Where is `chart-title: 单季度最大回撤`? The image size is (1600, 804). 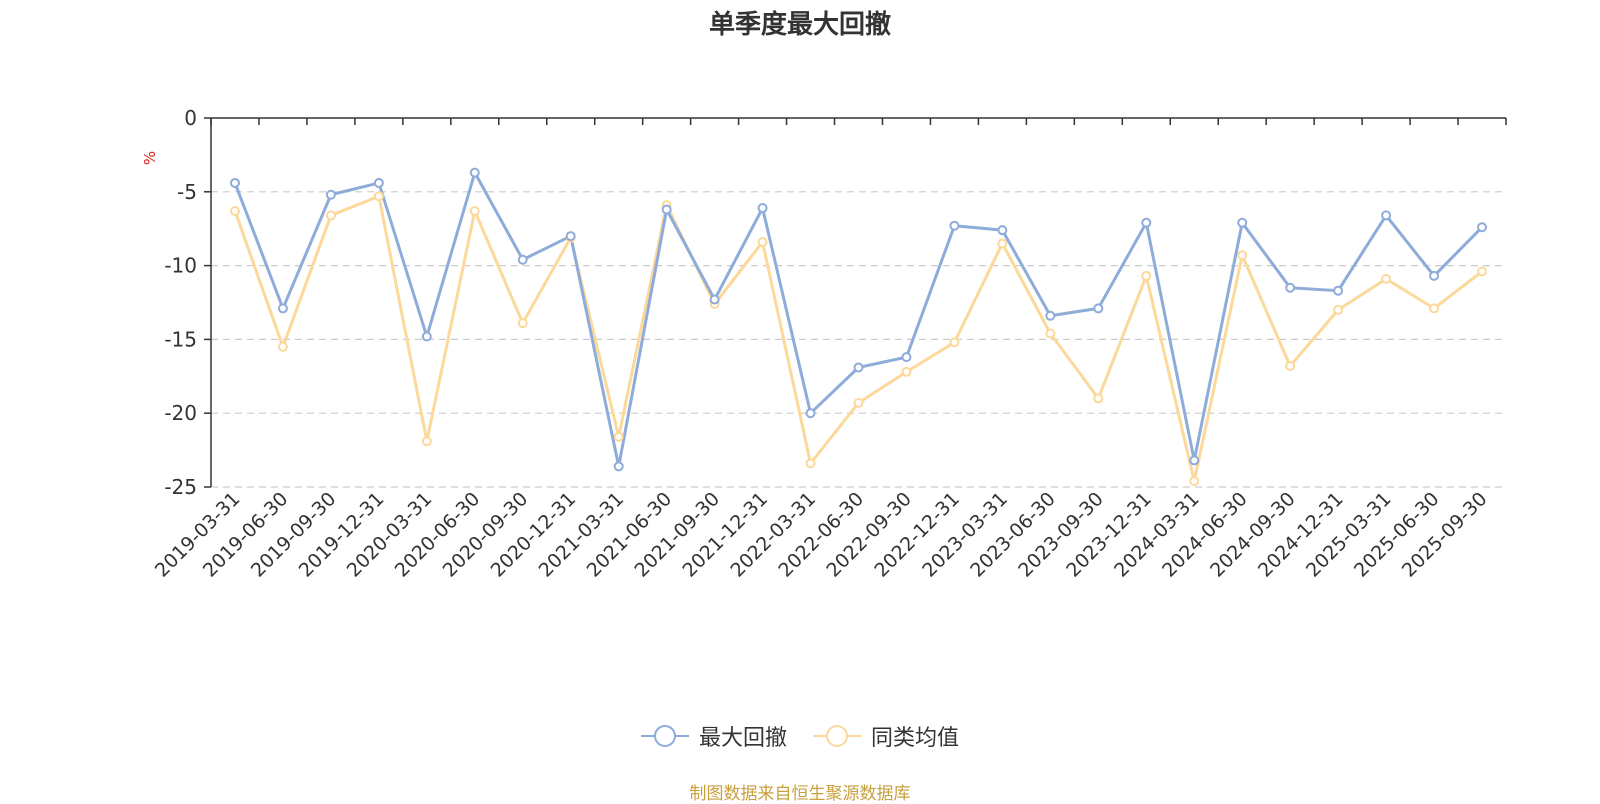
chart-title: 单季度最大回撤 is located at coordinates (799, 25).